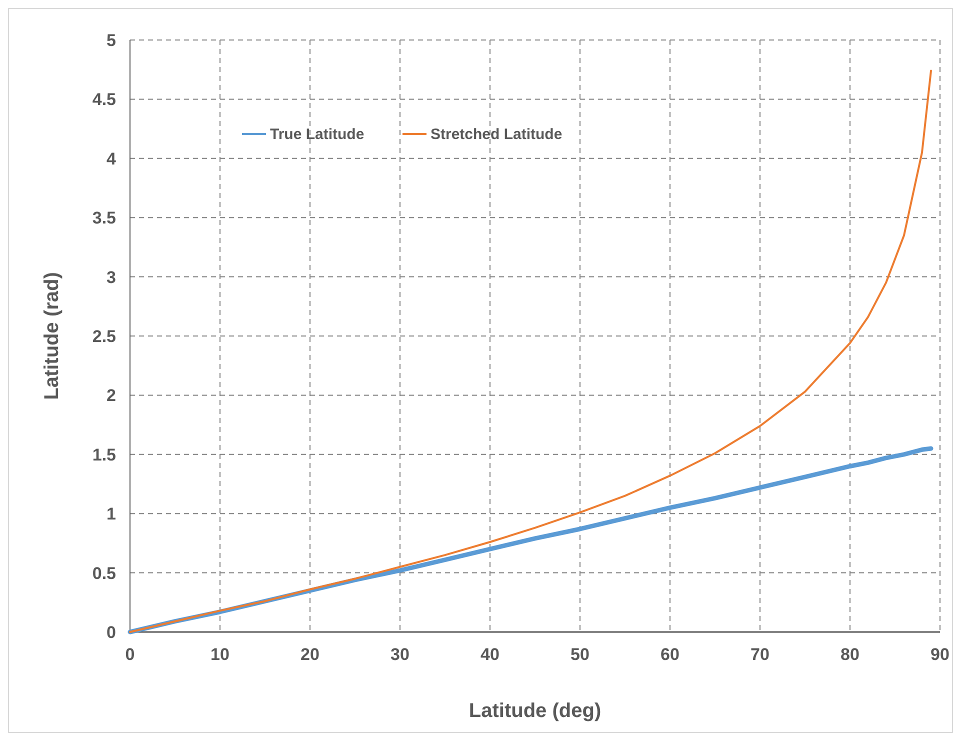  Describe the element at coordinates (52, 336) in the screenshot. I see `y-axis-title: Latitude (rad)` at that location.